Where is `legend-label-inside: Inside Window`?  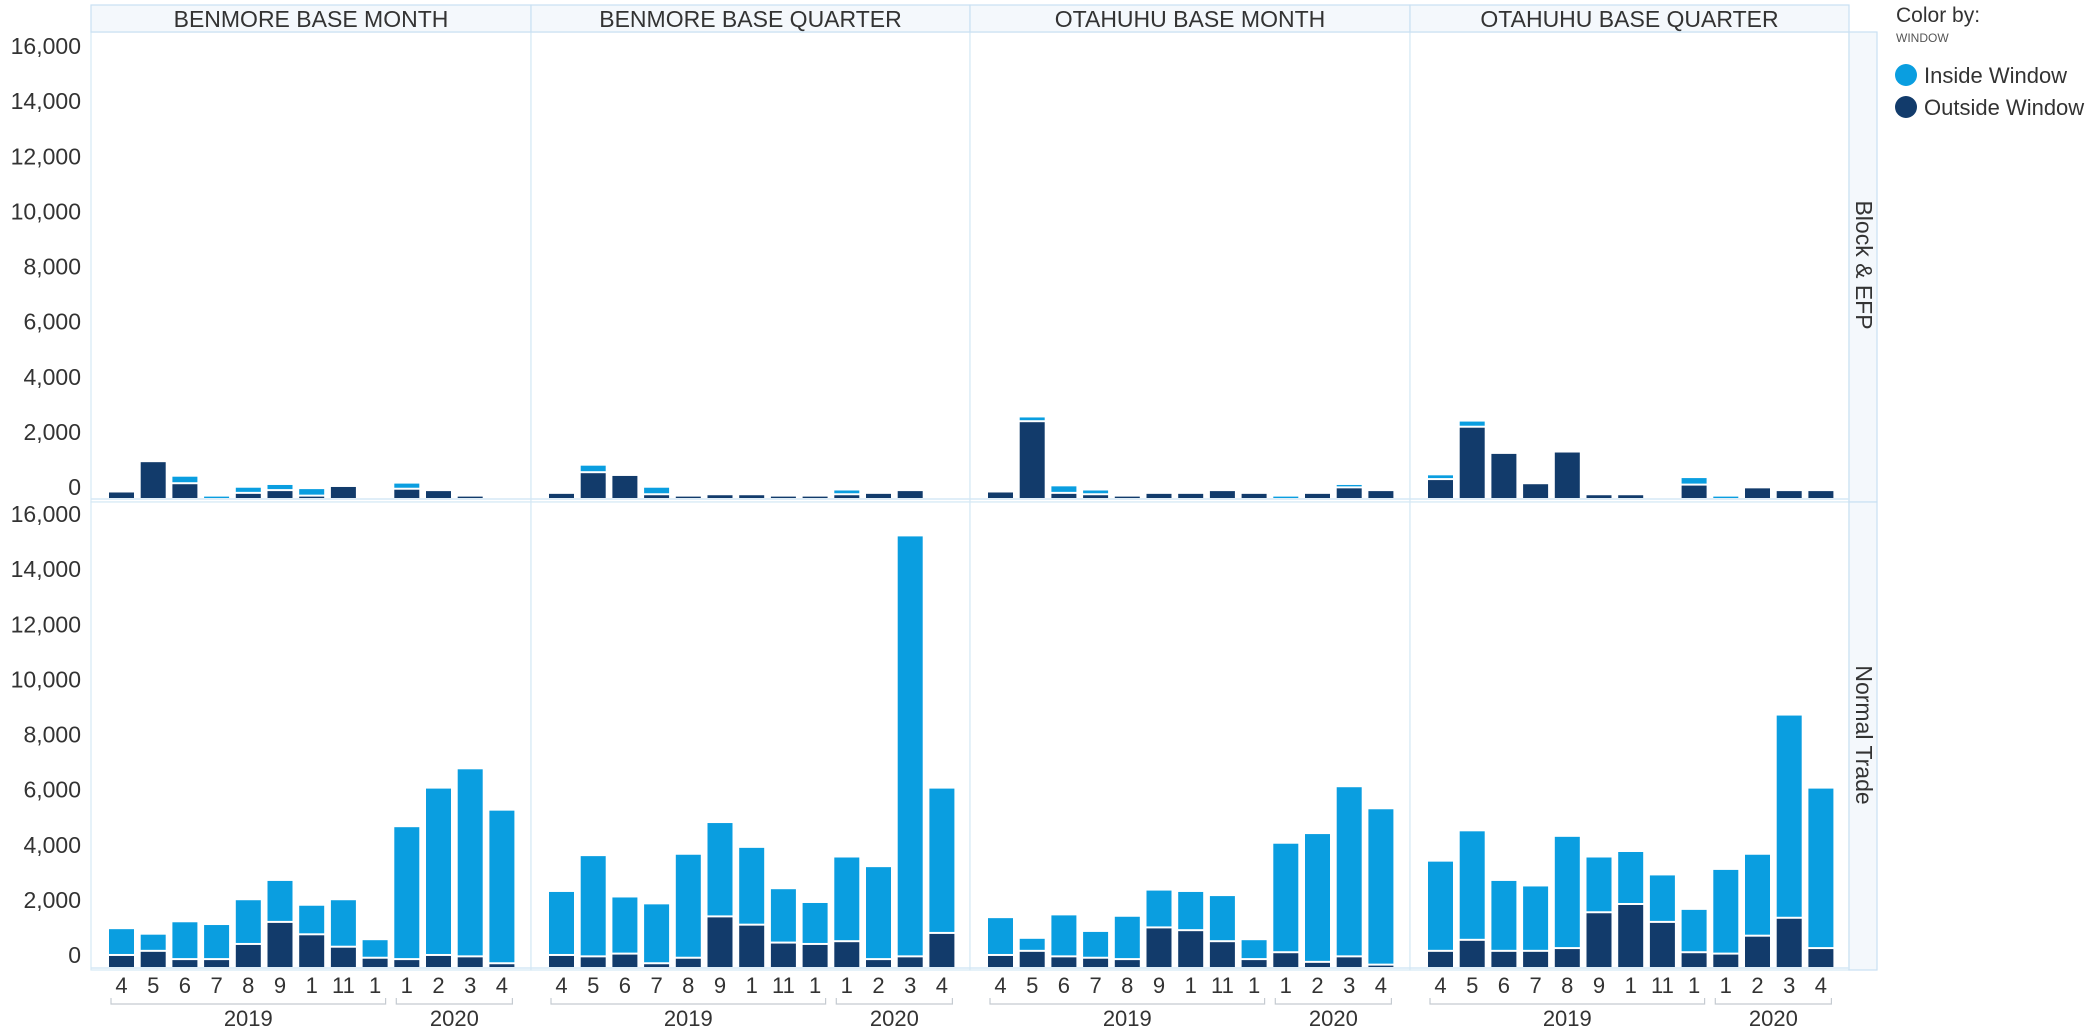 legend-label-inside: Inside Window is located at coordinates (1995, 75).